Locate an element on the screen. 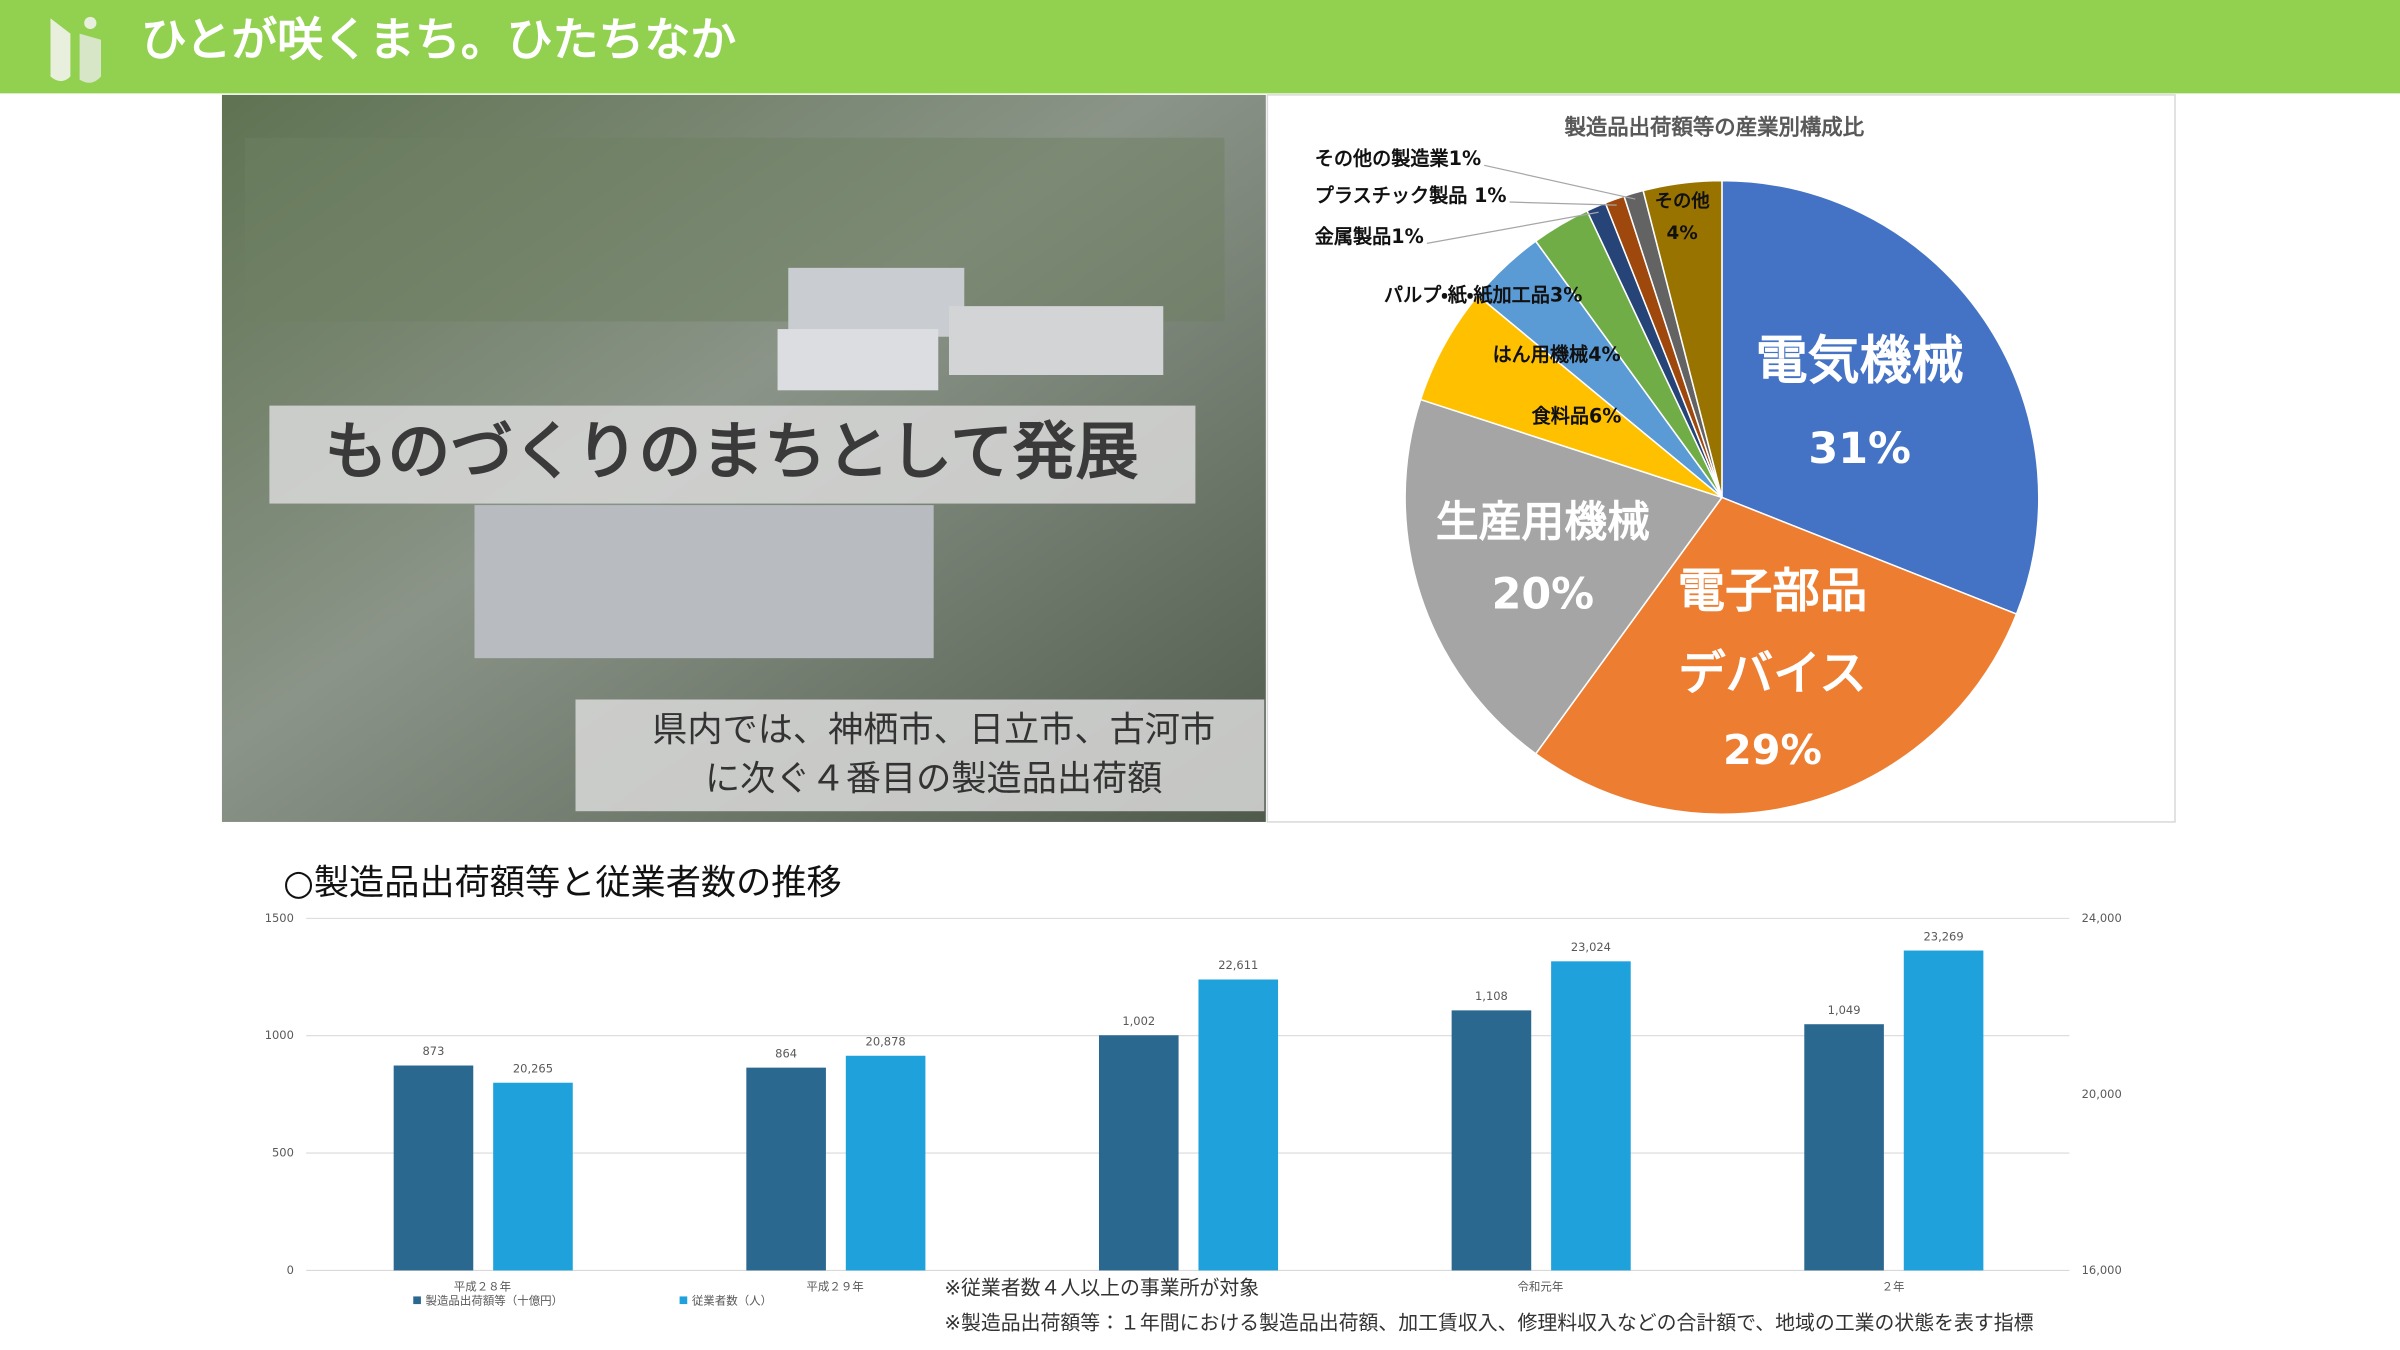 Image resolution: width=2400 pixels, height=1350 pixels. x-tick-label: 平成２８年 is located at coordinates (482, 1287).